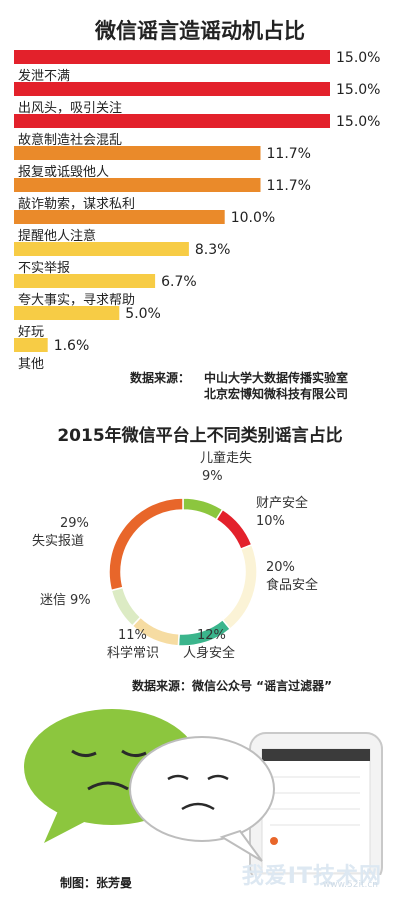  What do you see at coordinates (57, 236) in the screenshot?
I see `bar-category-label-5: 提醒他人注意` at bounding box center [57, 236].